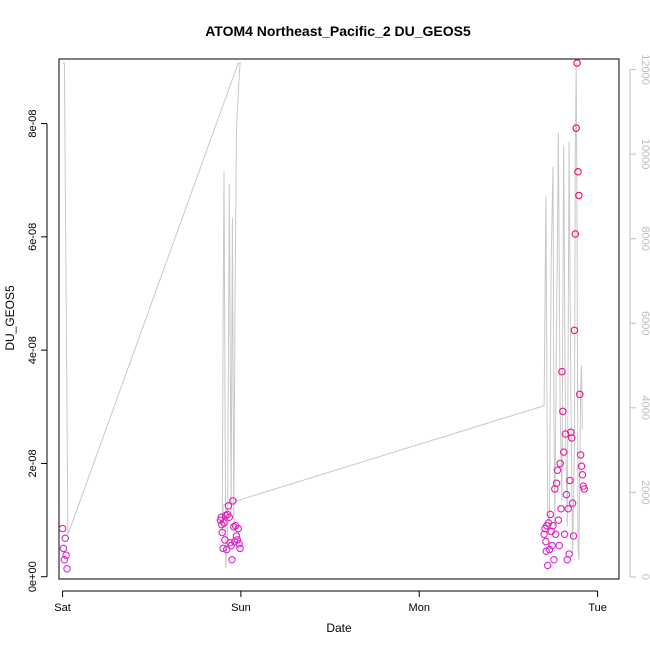 Image resolution: width=650 pixels, height=650 pixels. I want to click on x-tick-label: Mon, so click(419, 608).